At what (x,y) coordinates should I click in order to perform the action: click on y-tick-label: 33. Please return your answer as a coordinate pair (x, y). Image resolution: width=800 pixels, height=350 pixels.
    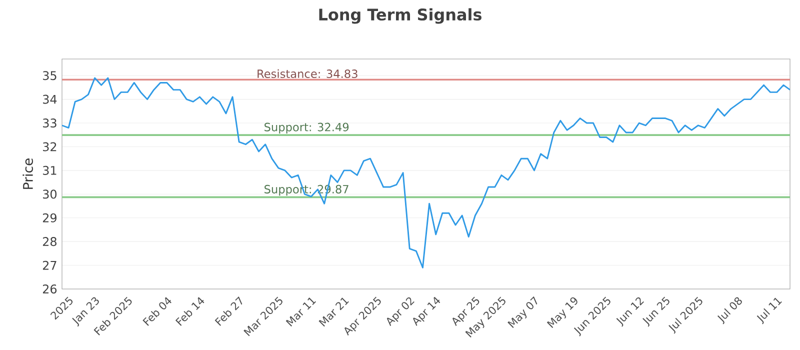
    Looking at the image, I should click on (49, 123).